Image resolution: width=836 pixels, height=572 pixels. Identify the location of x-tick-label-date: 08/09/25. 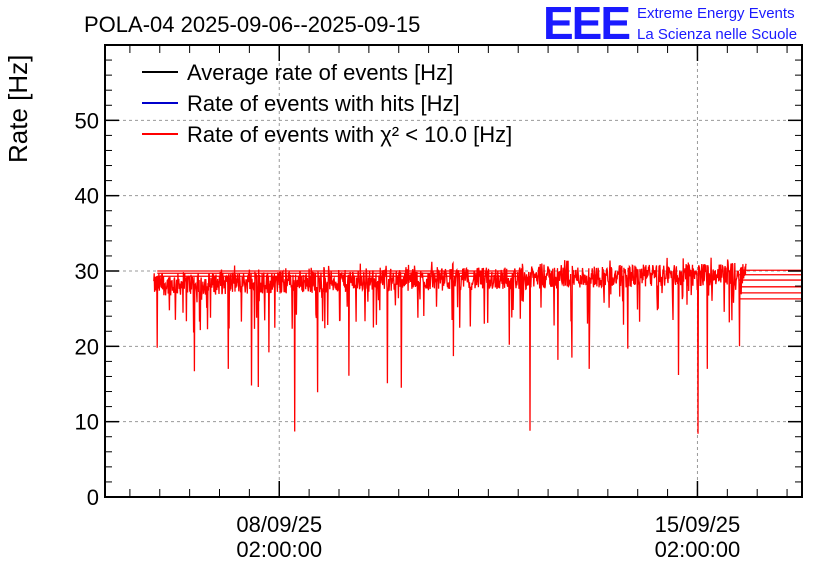
(279, 524).